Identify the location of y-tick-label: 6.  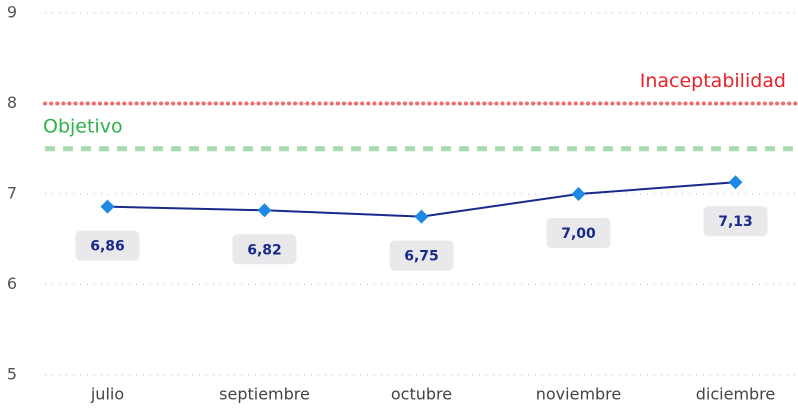
(12, 283).